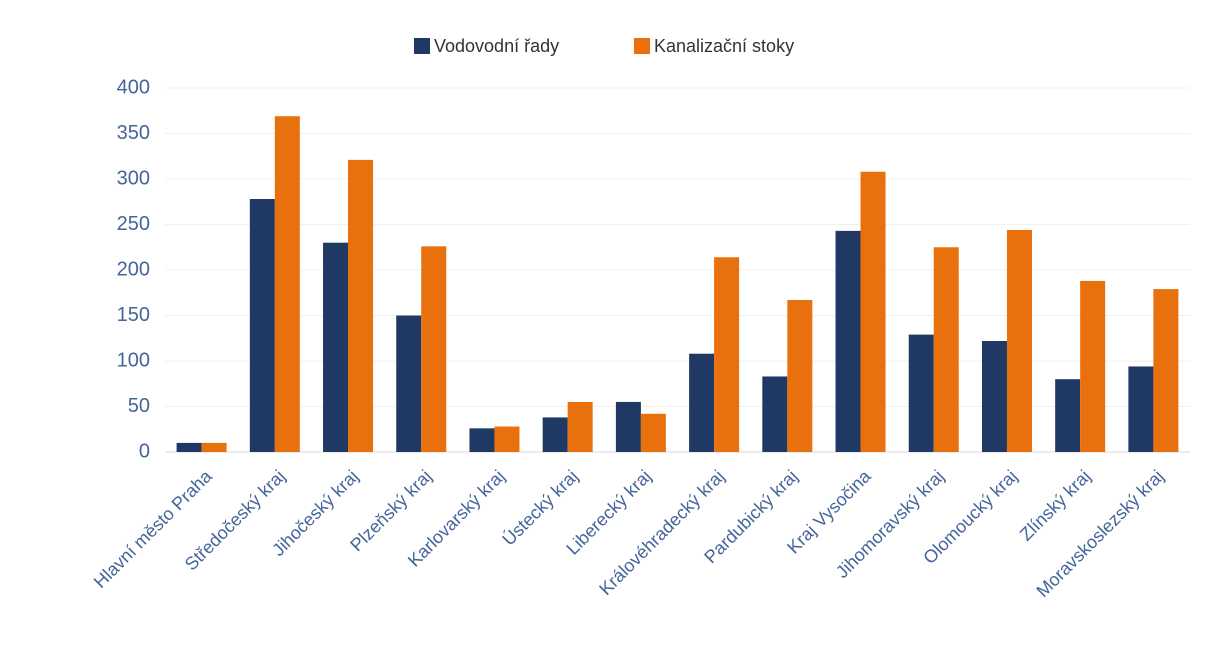  I want to click on y-tick-label: 0, so click(144, 451).